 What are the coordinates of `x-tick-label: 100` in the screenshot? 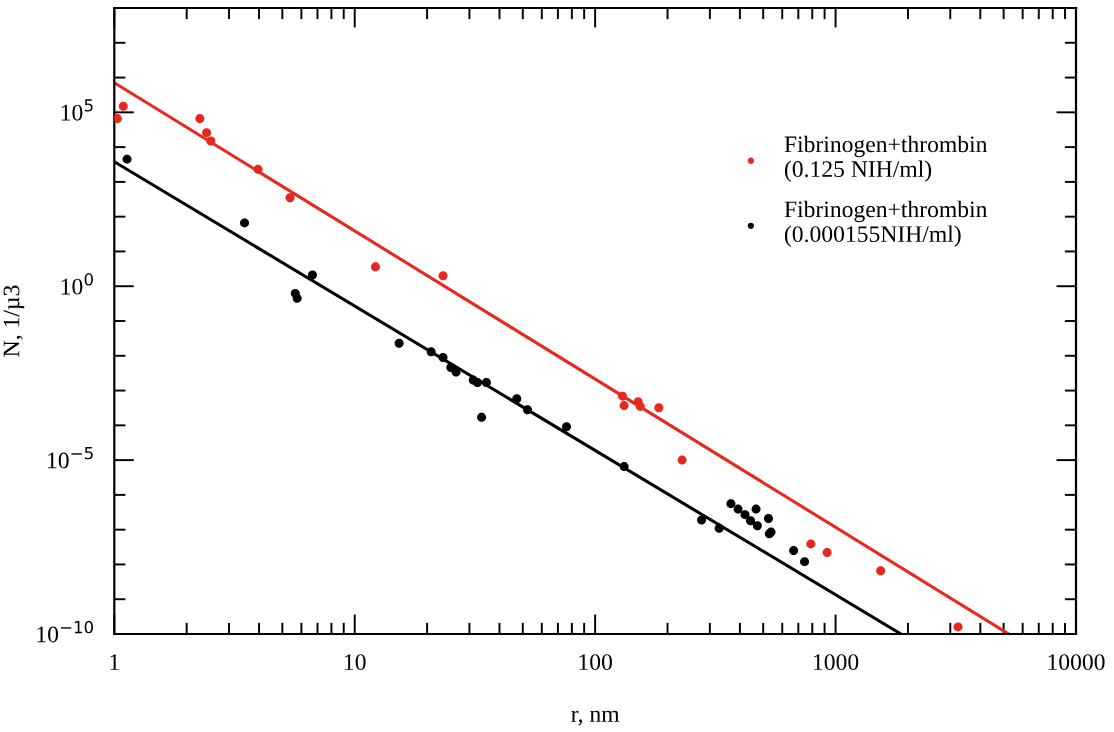 It's located at (595, 662).